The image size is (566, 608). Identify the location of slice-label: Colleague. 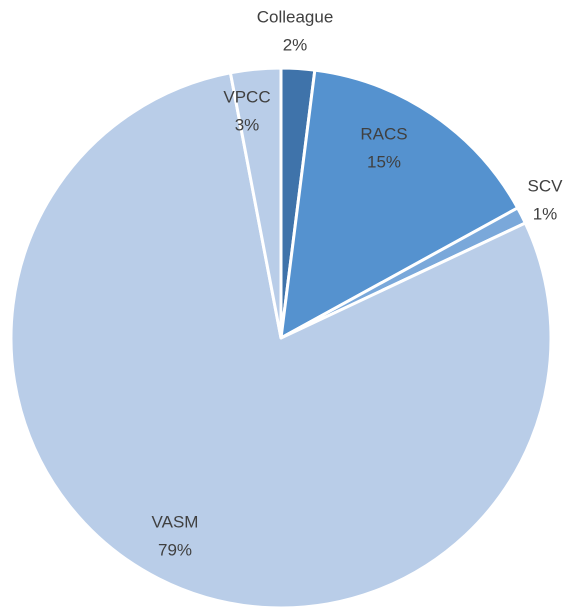
(295, 16).